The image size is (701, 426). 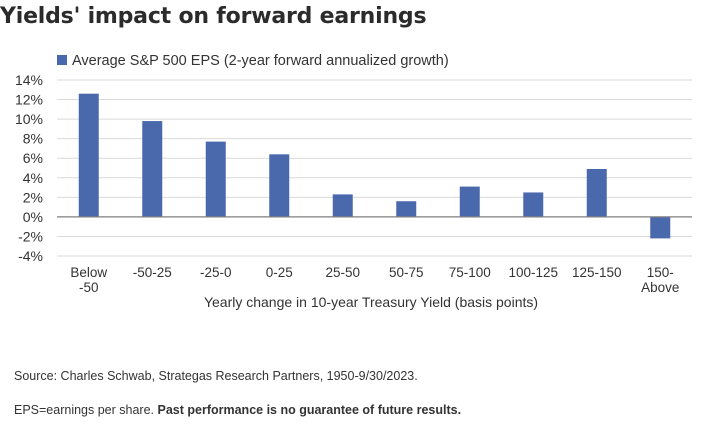 I want to click on x-category-label: 100-125, so click(x=533, y=272).